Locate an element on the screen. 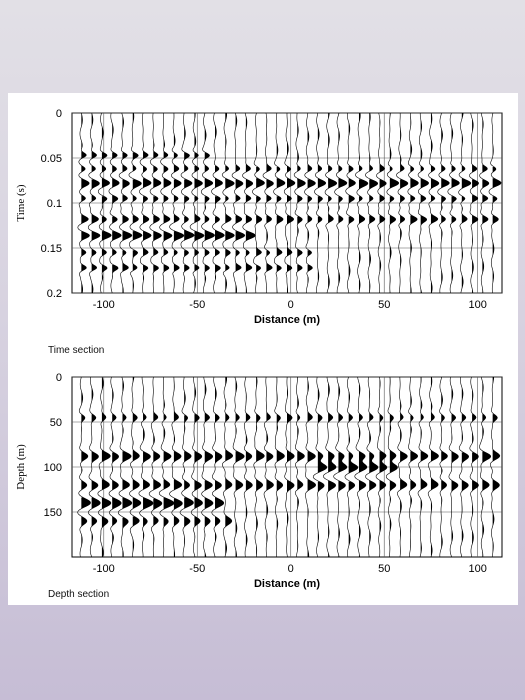  y-tick-label: 0 is located at coordinates (59, 114).